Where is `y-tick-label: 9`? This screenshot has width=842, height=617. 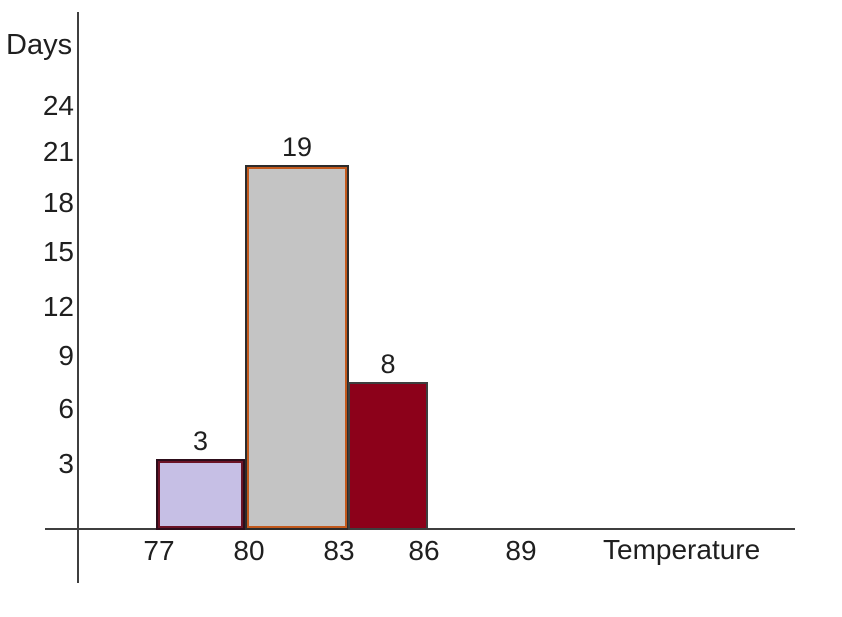
y-tick-label: 9 is located at coordinates (66, 355).